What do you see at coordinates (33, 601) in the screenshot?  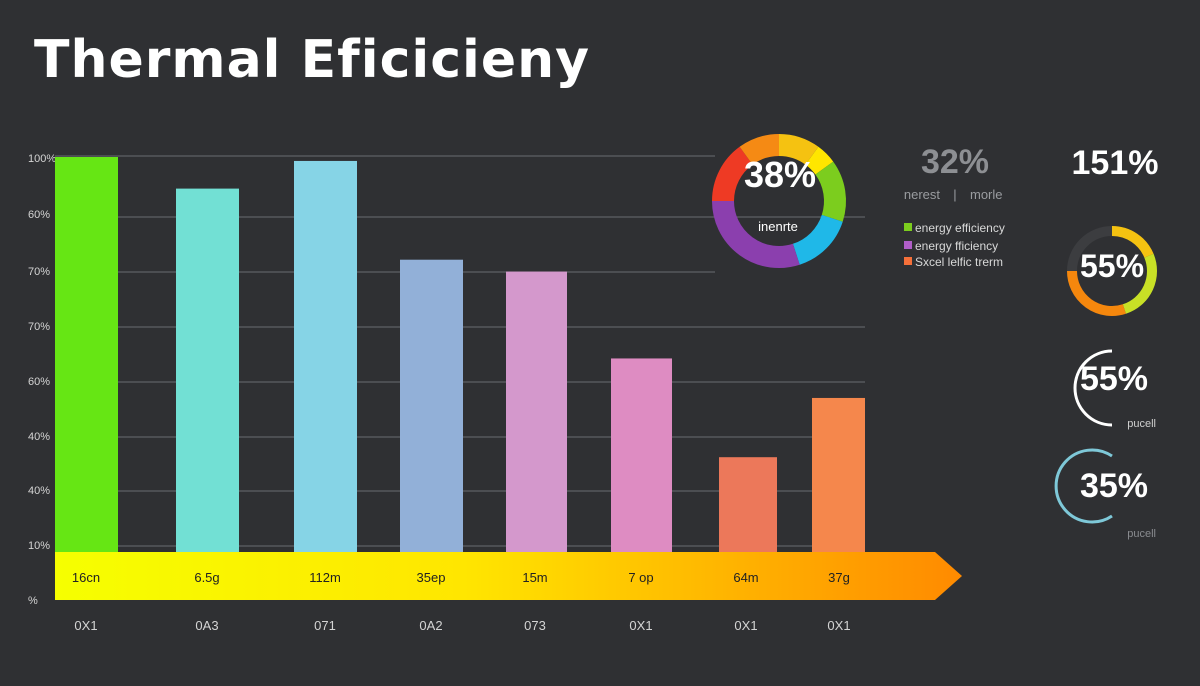 I see `y-tick-label: %` at bounding box center [33, 601].